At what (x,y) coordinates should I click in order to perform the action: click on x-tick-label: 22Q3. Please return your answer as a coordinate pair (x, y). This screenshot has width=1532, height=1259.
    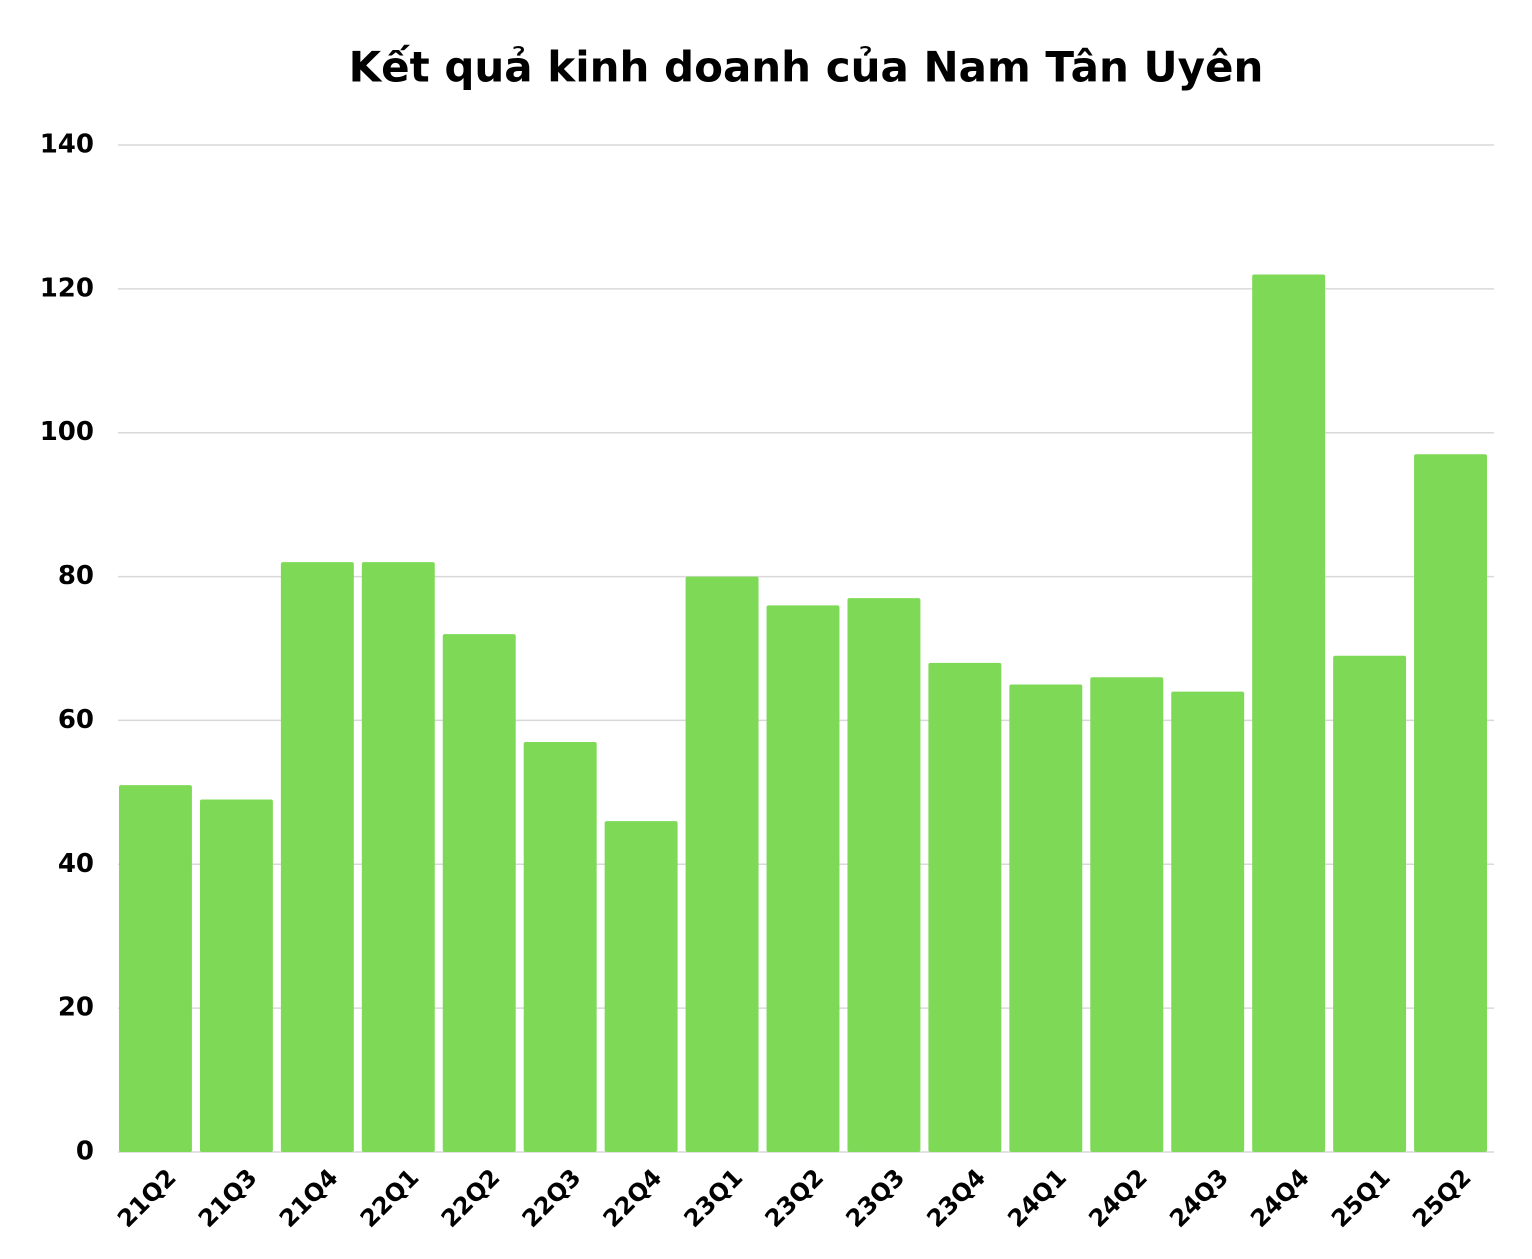
    Looking at the image, I should click on (552, 1198).